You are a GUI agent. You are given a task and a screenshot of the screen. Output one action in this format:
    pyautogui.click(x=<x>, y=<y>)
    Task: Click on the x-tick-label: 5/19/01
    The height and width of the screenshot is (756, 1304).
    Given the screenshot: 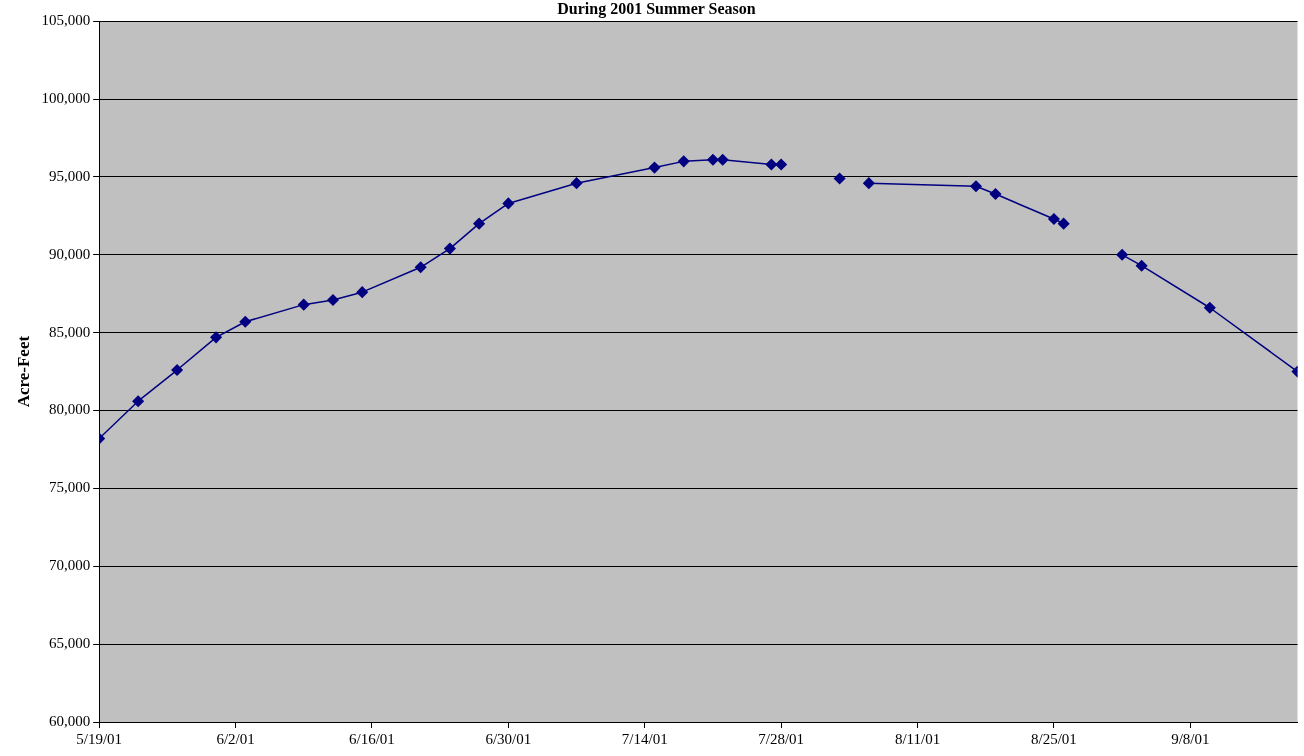 What is the action you would take?
    pyautogui.click(x=99, y=738)
    